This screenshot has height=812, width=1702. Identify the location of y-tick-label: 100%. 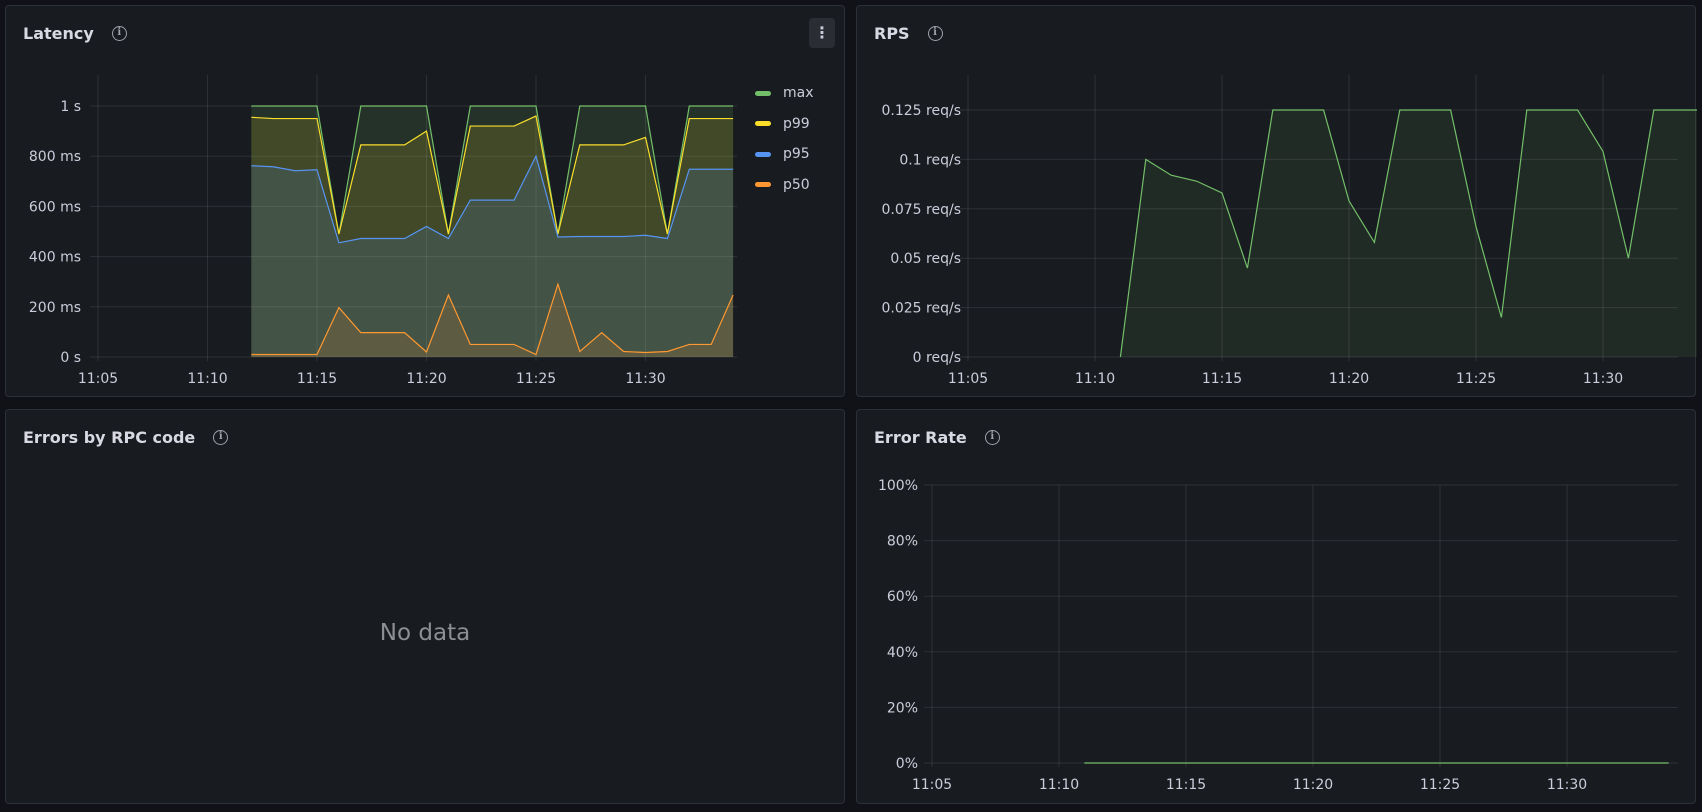
(898, 486).